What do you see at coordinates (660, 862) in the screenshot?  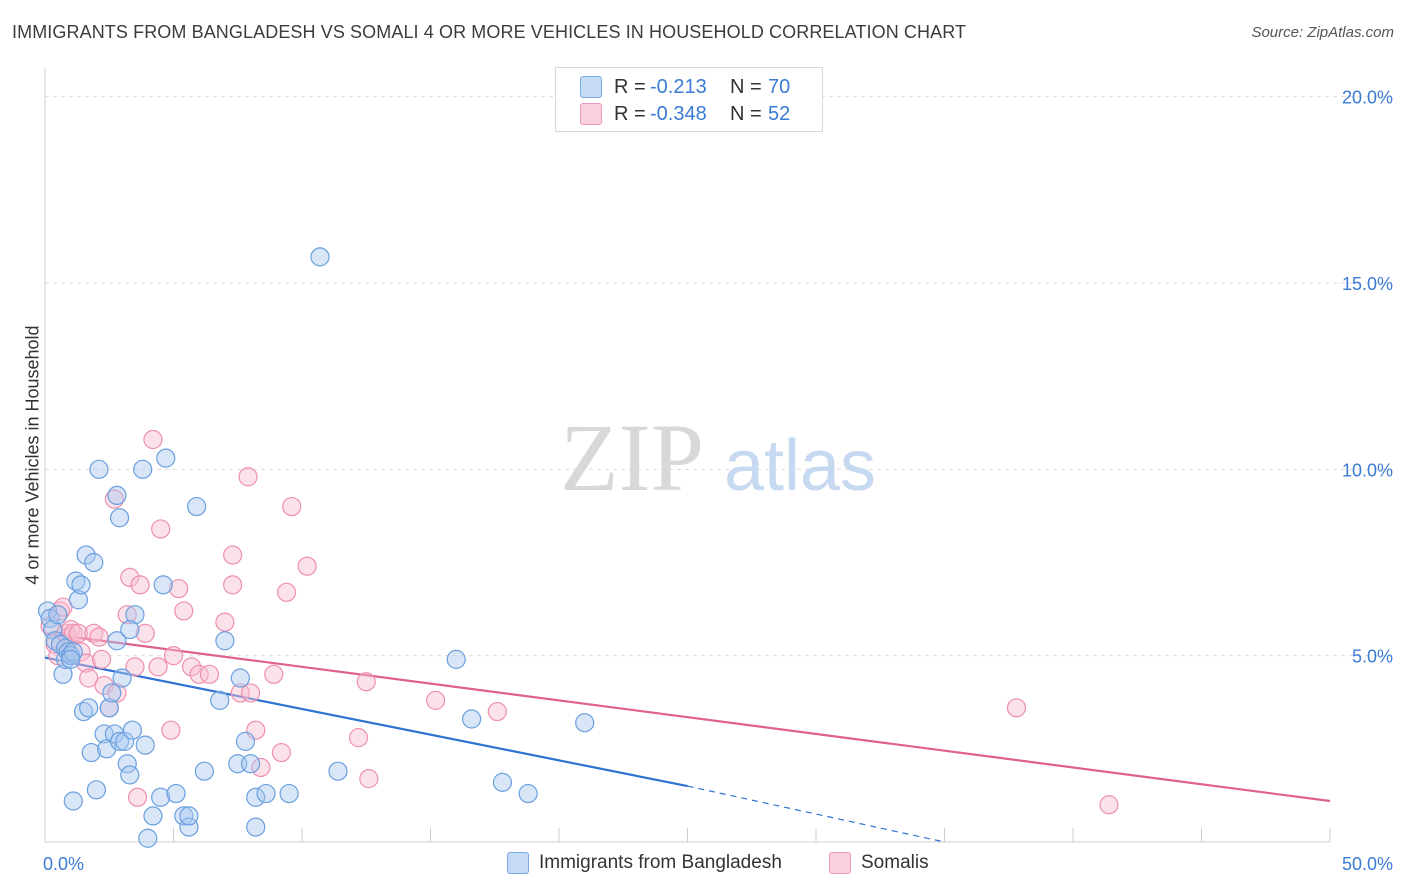 I see `legend-label-bangladesh: Immigrants from Bangladesh` at bounding box center [660, 862].